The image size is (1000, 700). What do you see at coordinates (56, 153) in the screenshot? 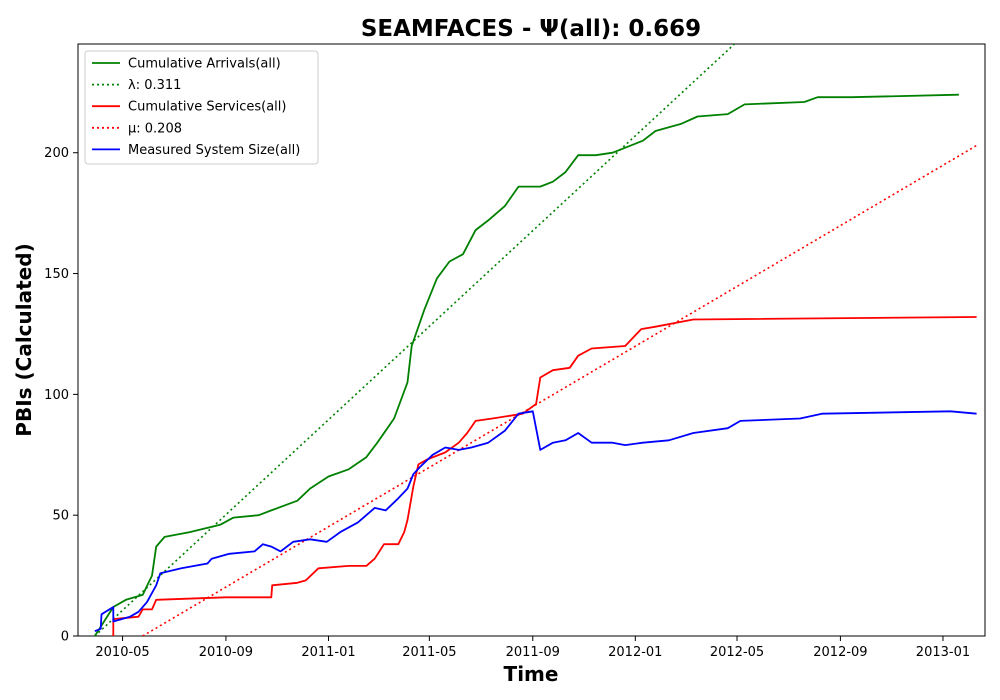
I see `y-tick-label: 200` at bounding box center [56, 153].